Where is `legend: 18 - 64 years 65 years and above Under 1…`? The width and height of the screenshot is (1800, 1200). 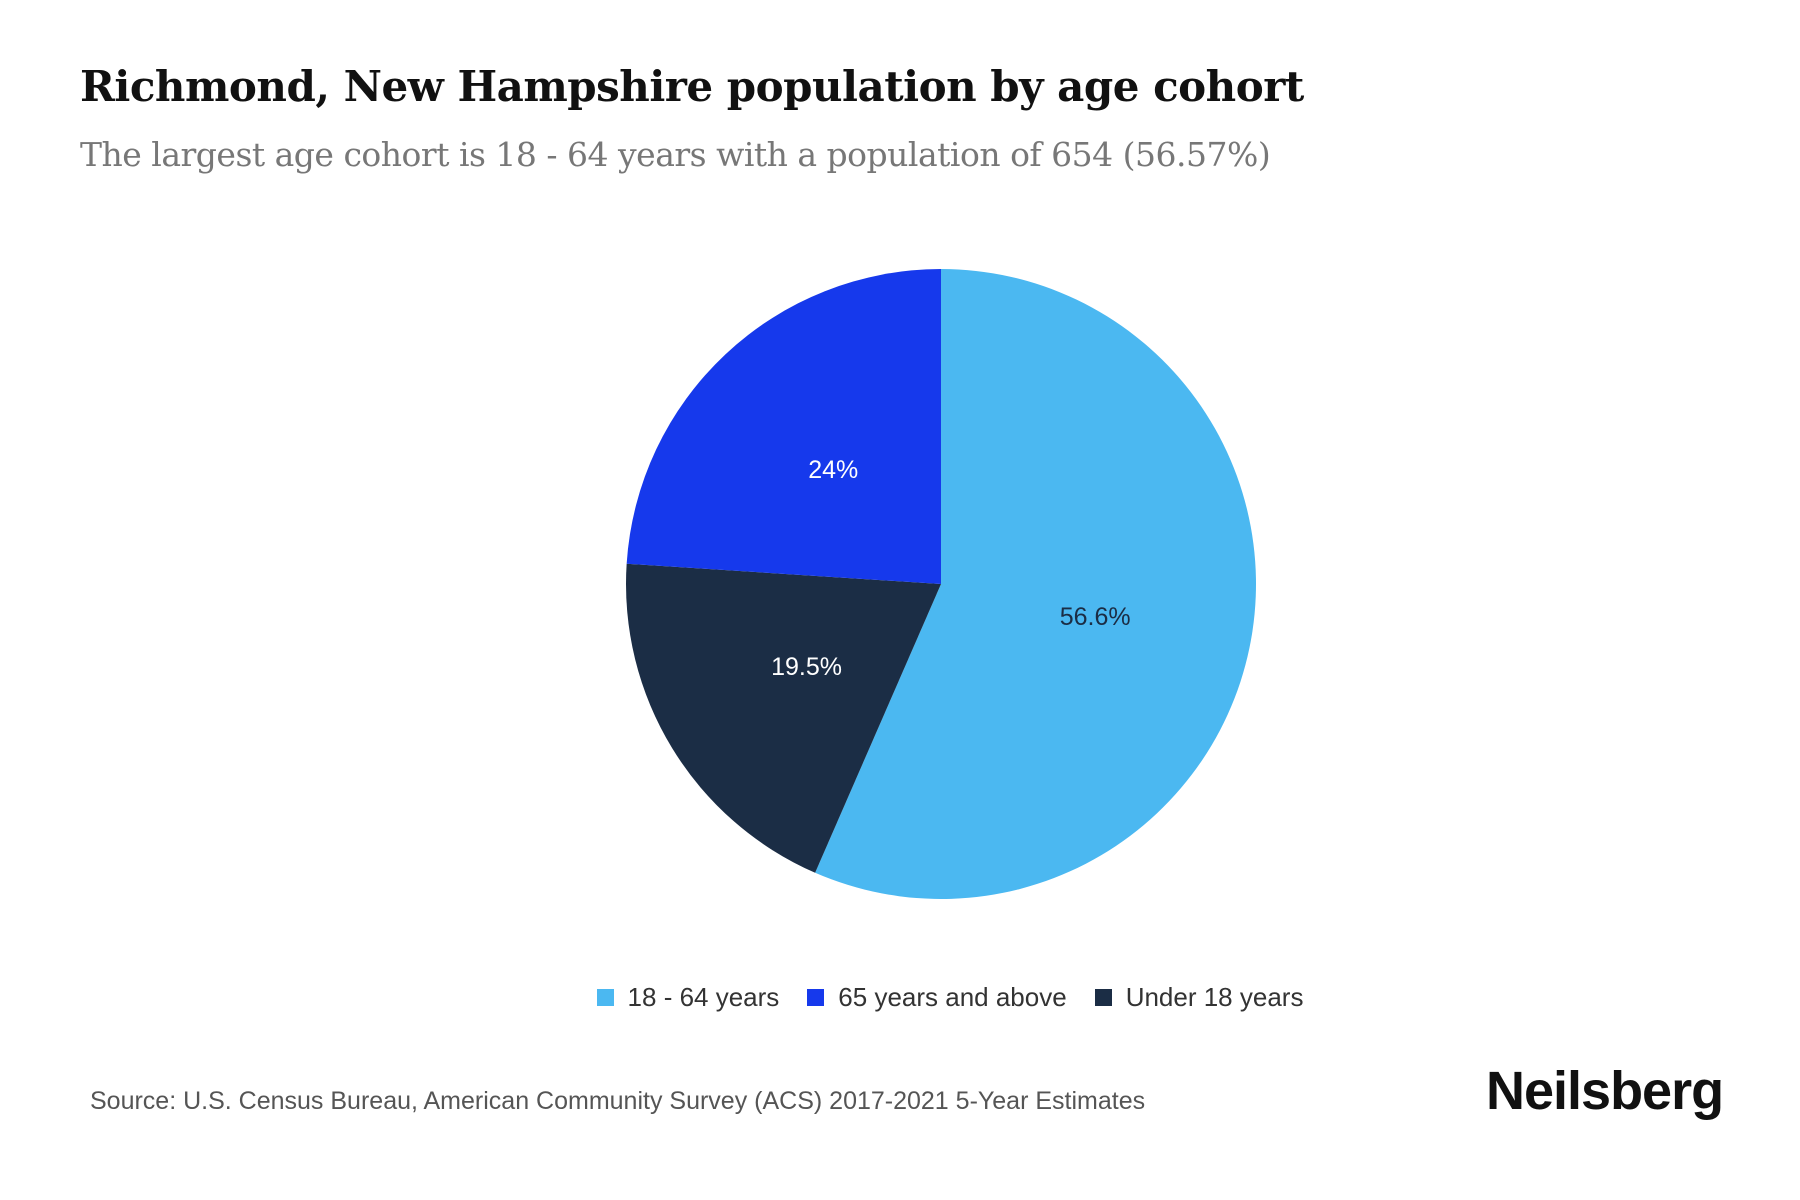
legend: 18 - 64 years 65 years and above Under 1… is located at coordinates (900, 997).